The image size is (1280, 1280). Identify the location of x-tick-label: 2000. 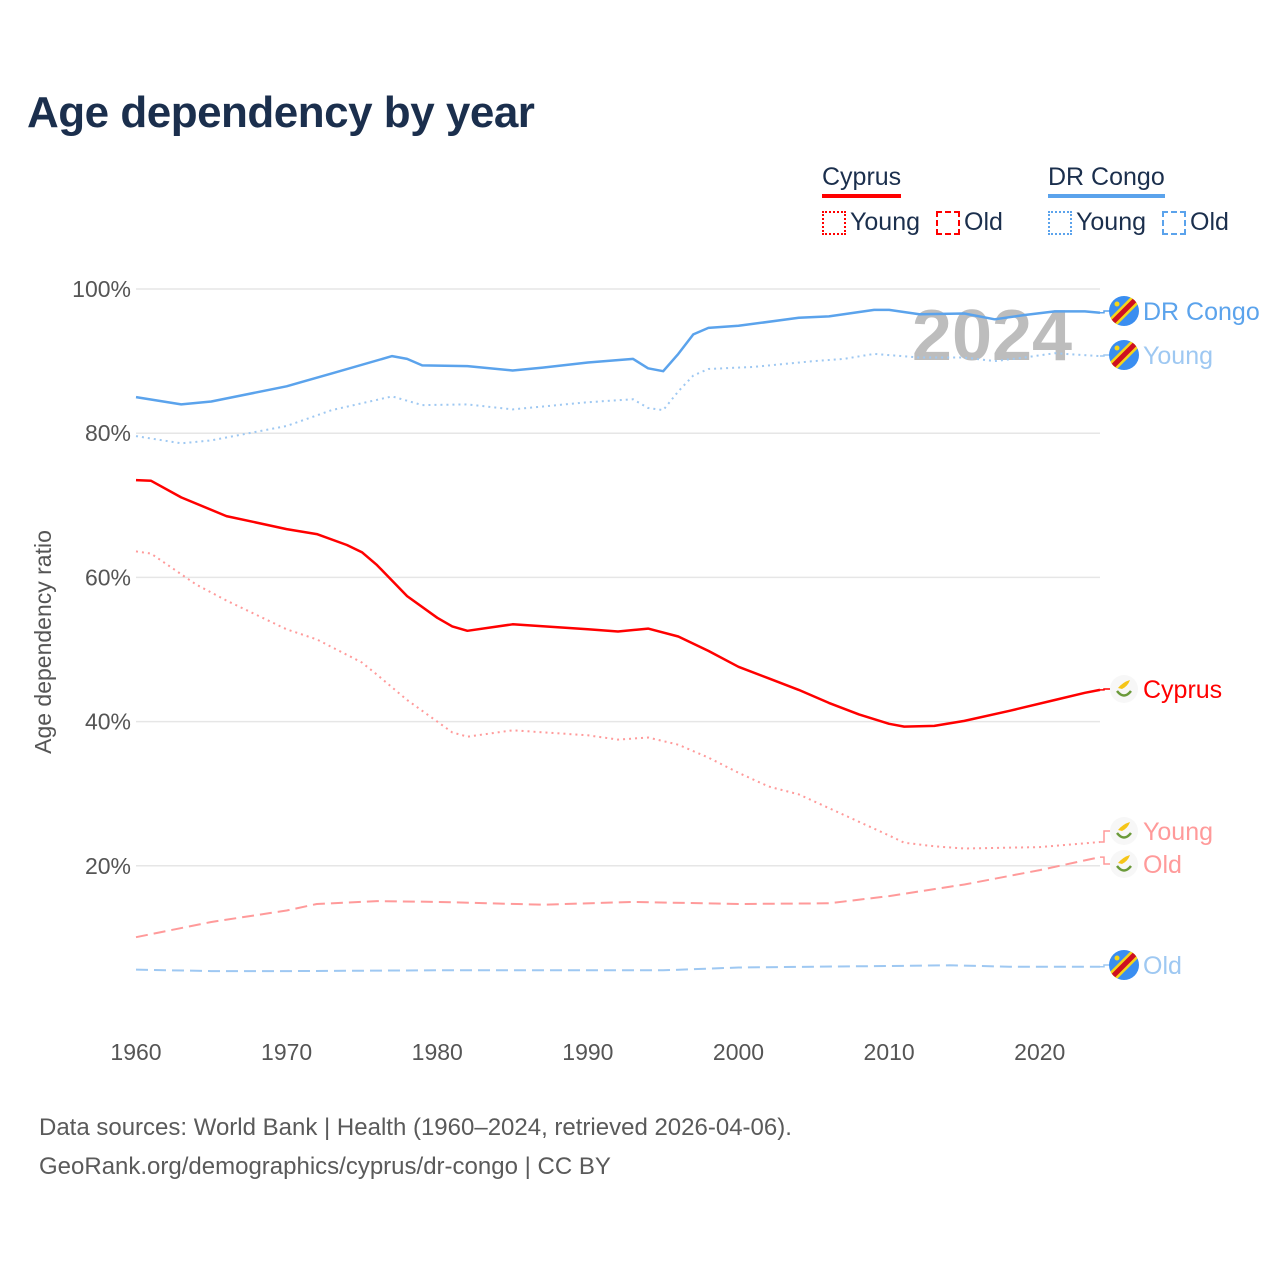
(738, 1052).